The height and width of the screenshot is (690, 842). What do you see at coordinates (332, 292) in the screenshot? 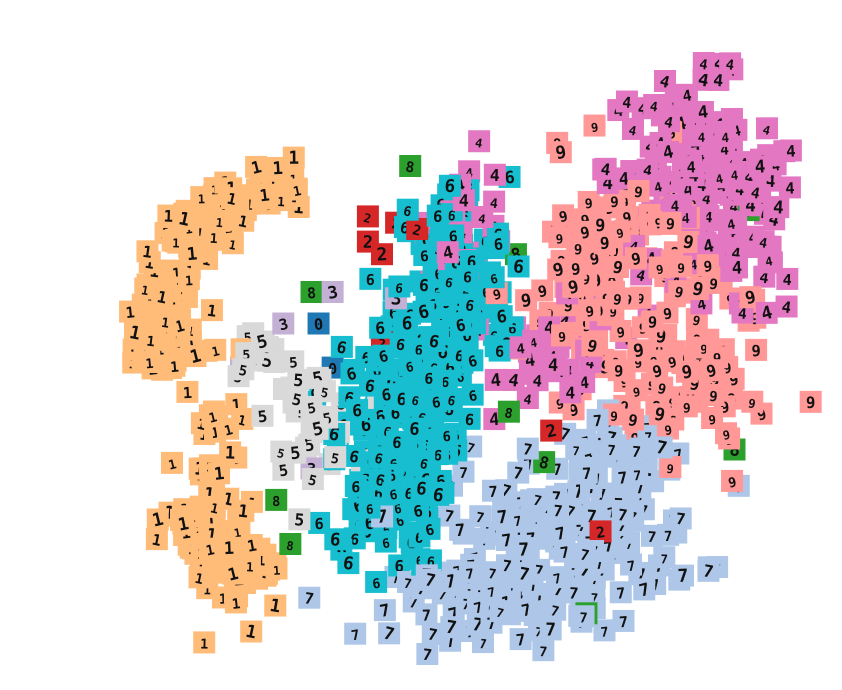
I see `digit-thumbnail-3: 3` at bounding box center [332, 292].